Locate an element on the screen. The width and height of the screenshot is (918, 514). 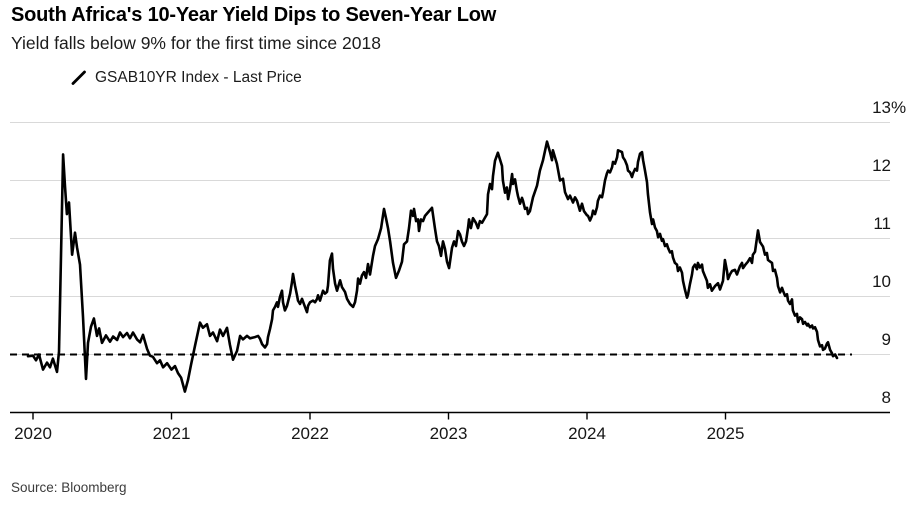
x-axis-tick-label: 2023 is located at coordinates (448, 433).